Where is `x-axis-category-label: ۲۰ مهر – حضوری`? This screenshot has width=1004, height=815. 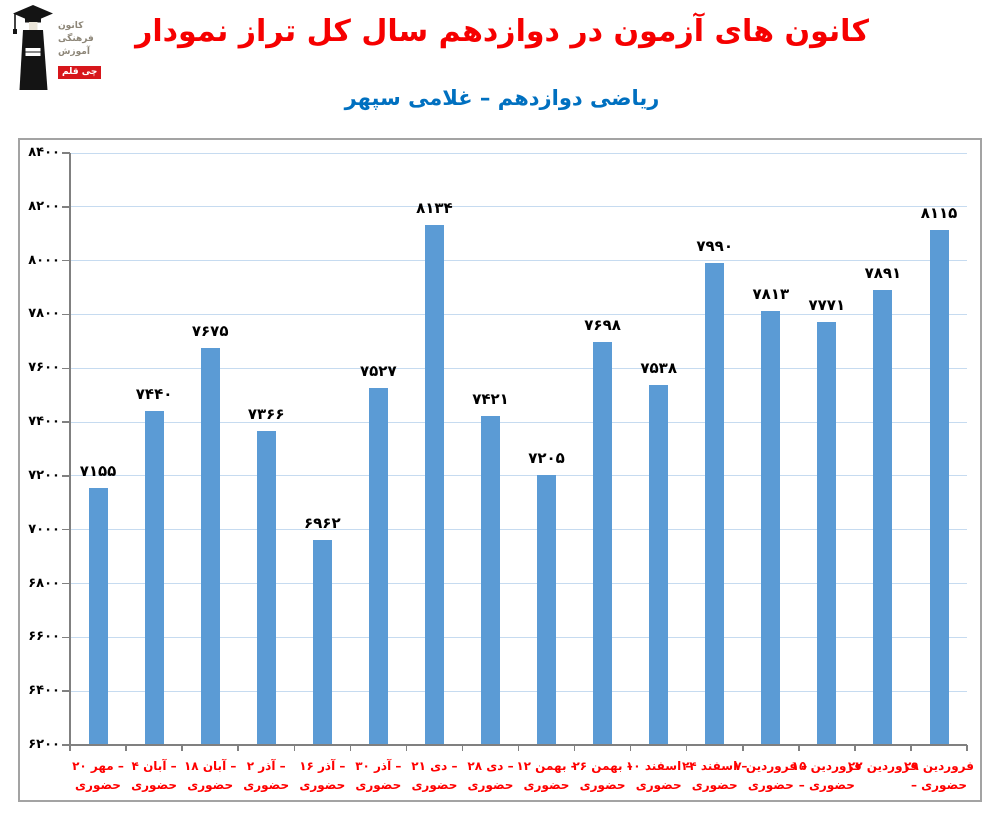 x-axis-category-label: ۲۰ مهر – حضوری is located at coordinates (98, 776).